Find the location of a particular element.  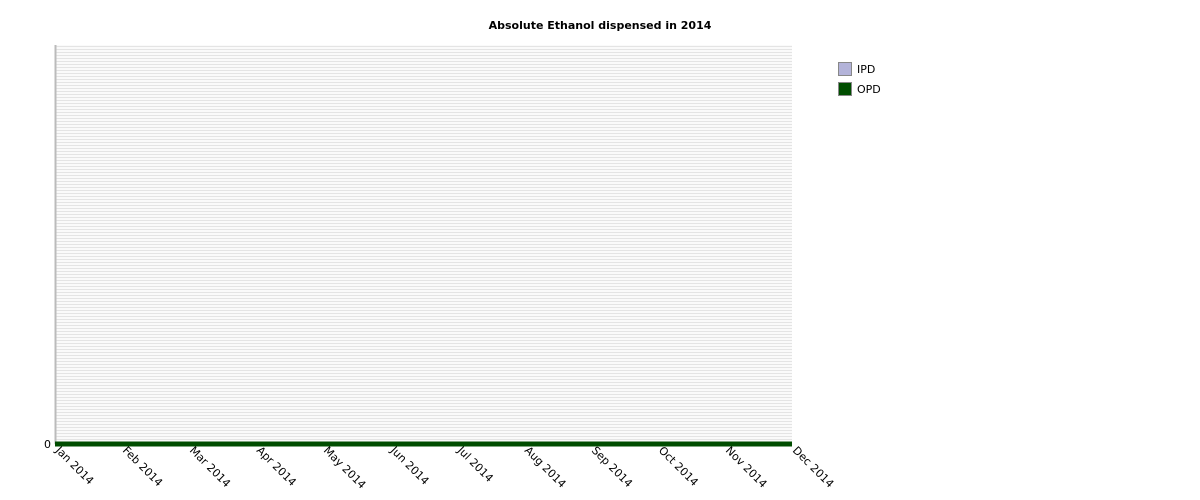

x-tick-label: Jan 2014 is located at coordinates (74, 465).